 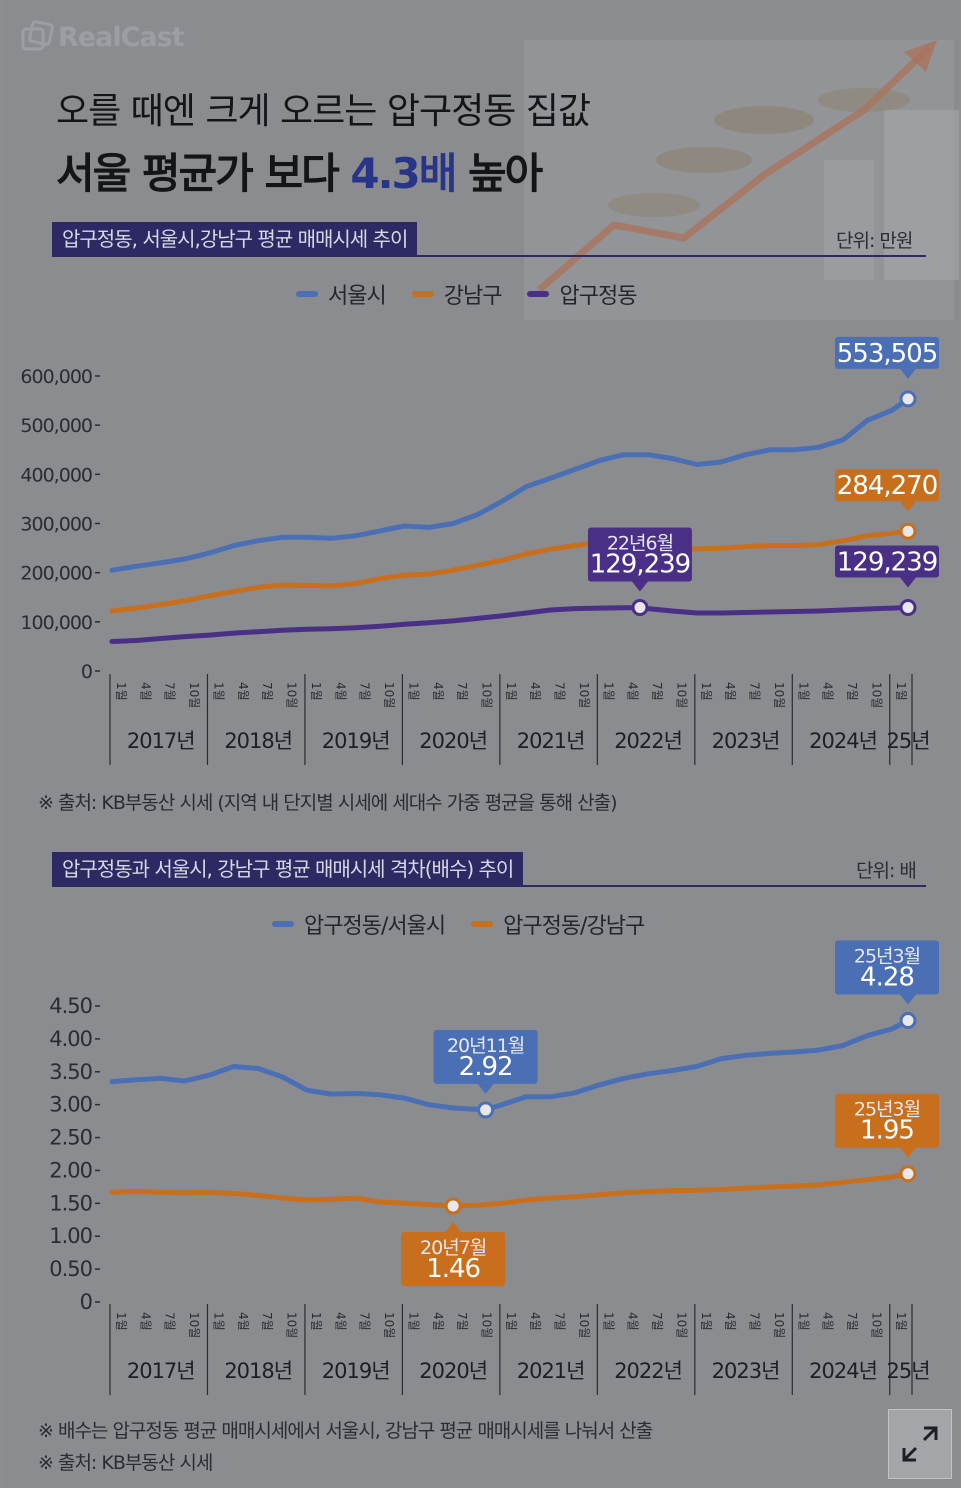 What do you see at coordinates (375, 926) in the screenshot?
I see `legend-label-ratio-seoul: 압구정동/서울시` at bounding box center [375, 926].